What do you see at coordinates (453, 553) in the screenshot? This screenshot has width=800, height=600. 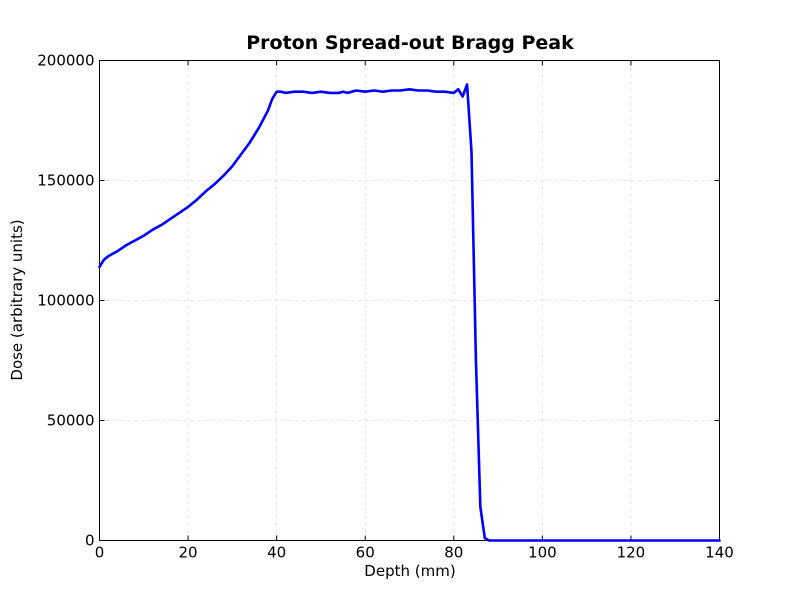 I see `x-tick-label: 80` at bounding box center [453, 553].